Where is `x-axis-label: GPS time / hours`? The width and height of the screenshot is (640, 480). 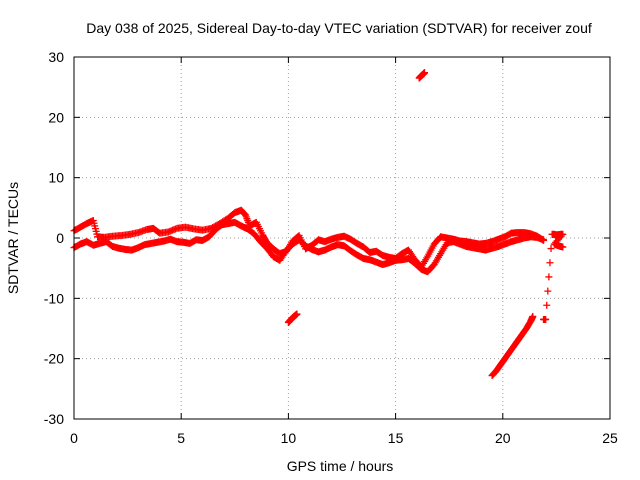 x-axis-label: GPS time / hours is located at coordinates (340, 466).